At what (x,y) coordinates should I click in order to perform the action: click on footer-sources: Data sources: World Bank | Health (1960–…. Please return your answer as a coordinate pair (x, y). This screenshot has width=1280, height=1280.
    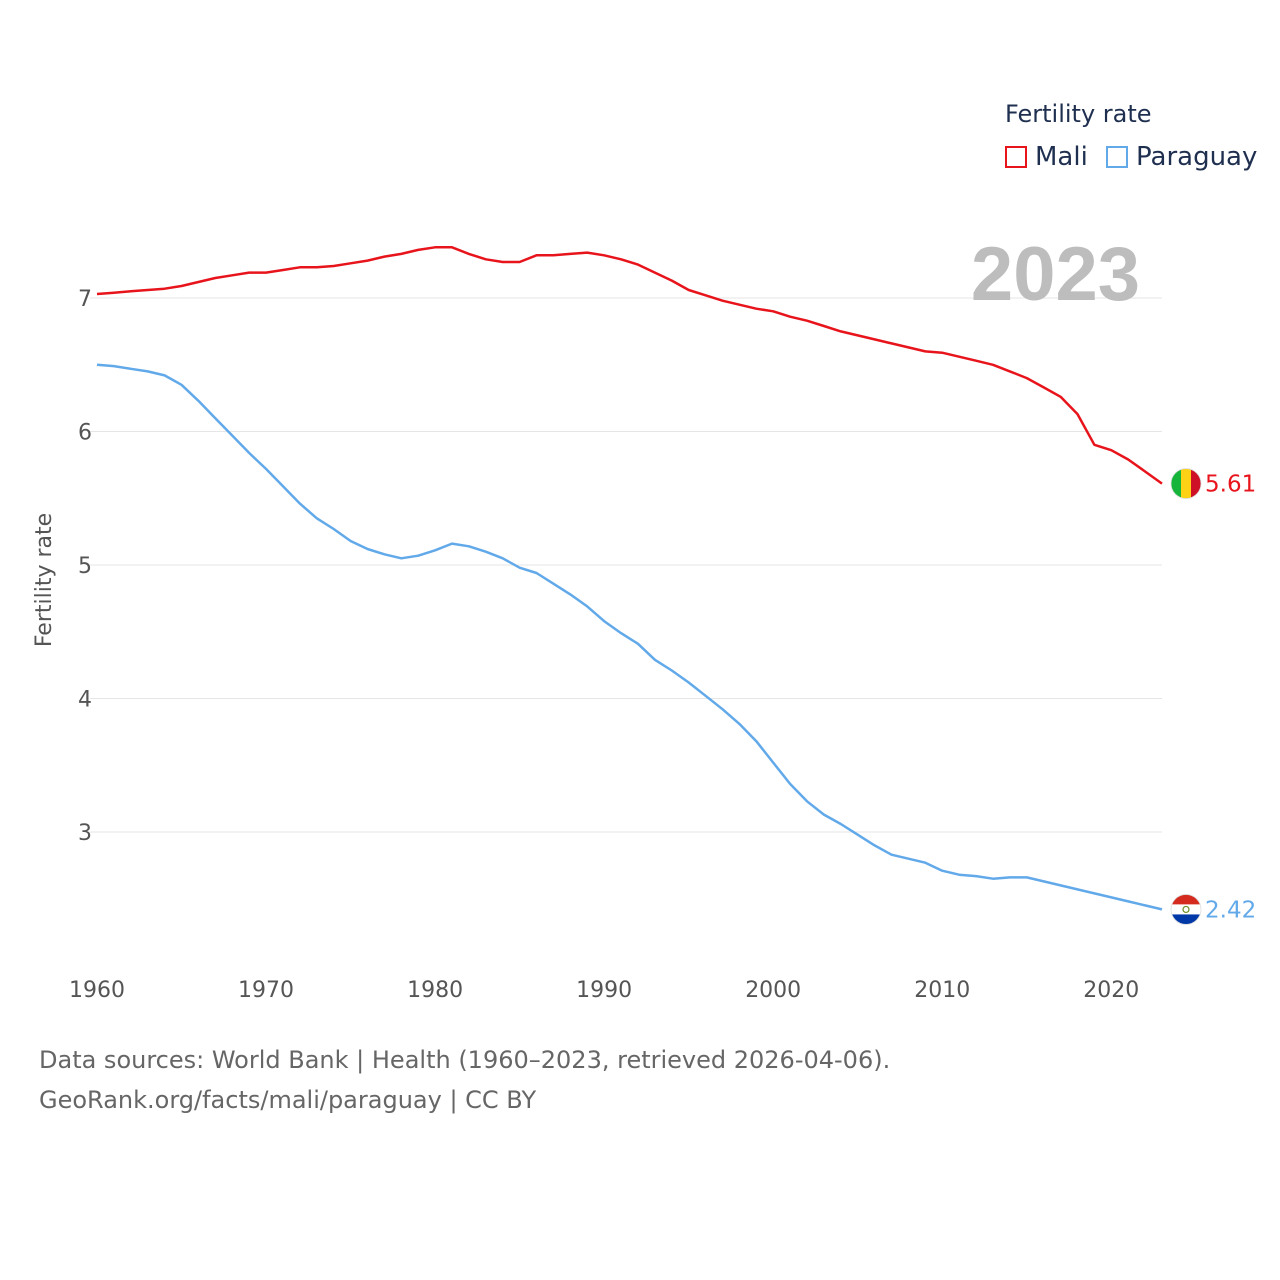
    Looking at the image, I should click on (465, 1060).